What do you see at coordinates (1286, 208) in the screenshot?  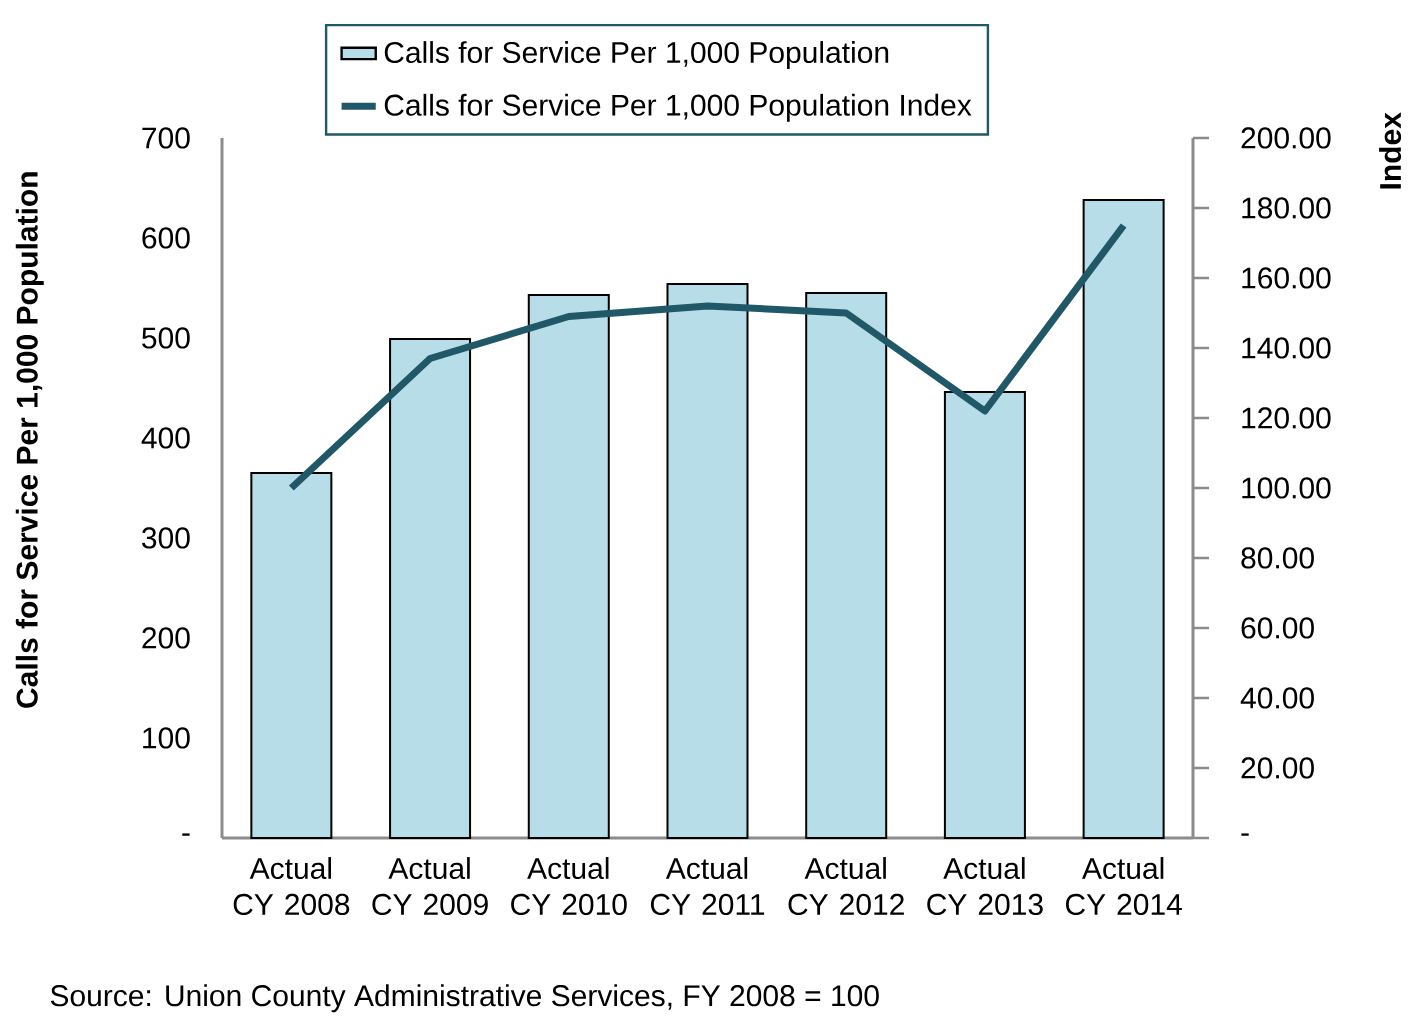 I see `y2-tick-label: 180.00` at bounding box center [1286, 208].